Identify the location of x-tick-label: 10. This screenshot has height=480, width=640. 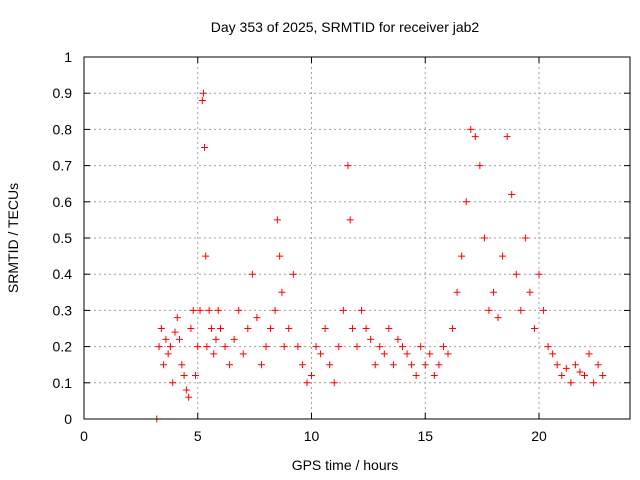
(312, 436).